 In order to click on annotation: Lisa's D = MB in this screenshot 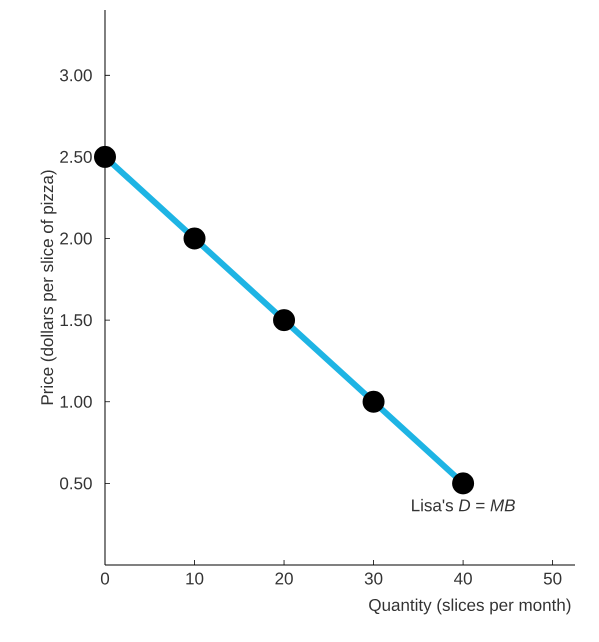, I will do `click(463, 505)`.